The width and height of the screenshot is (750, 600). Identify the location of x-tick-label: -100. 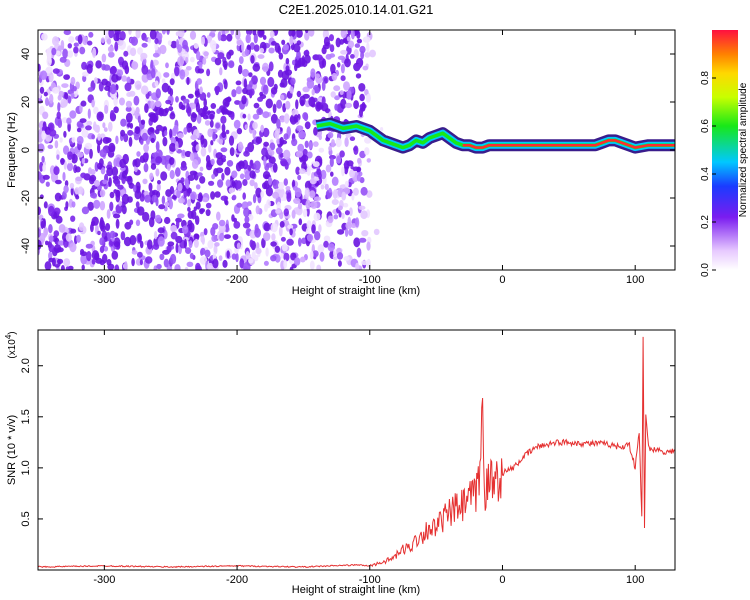
(370, 280).